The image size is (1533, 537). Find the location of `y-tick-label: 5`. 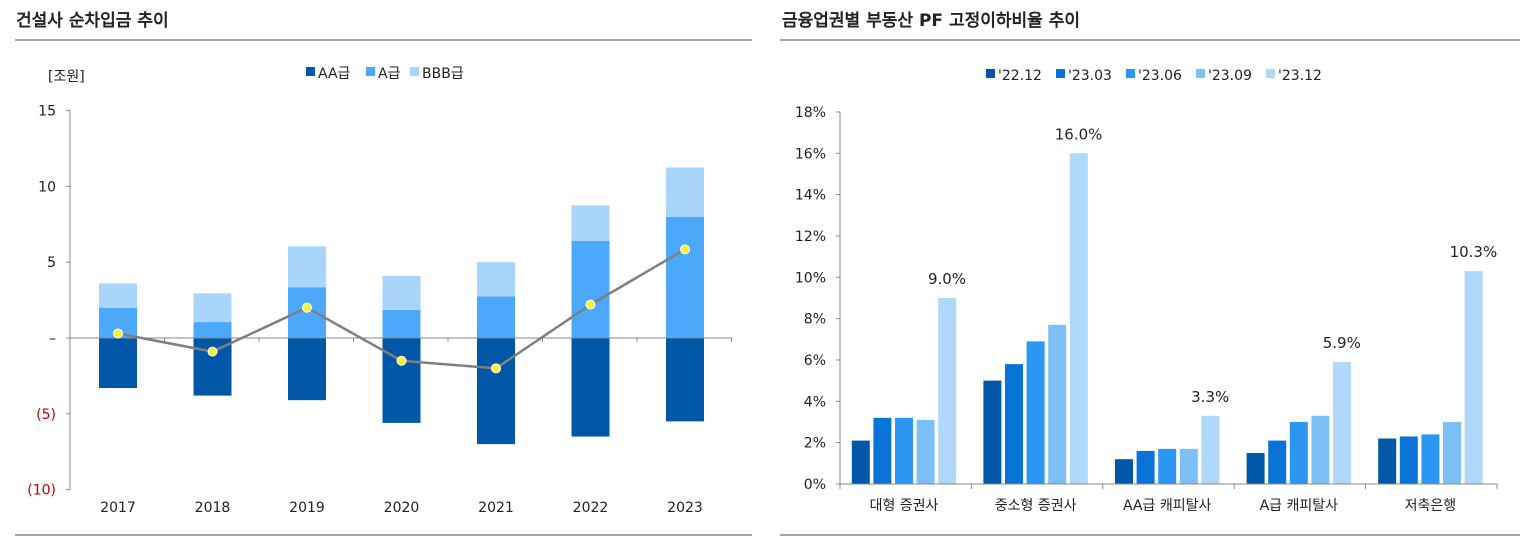

y-tick-label: 5 is located at coordinates (51, 263).